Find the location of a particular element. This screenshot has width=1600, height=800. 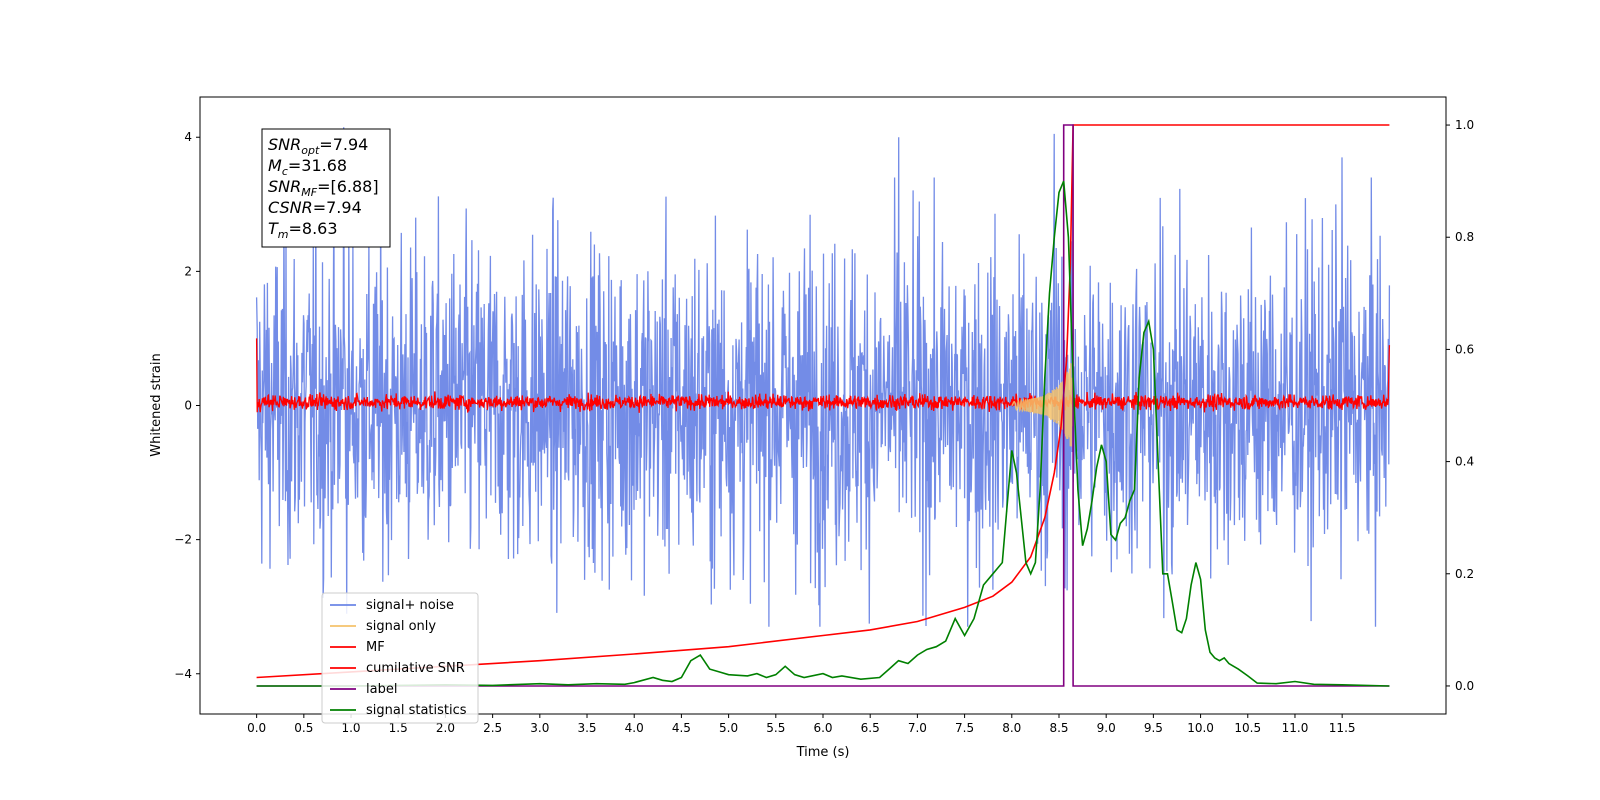

y-tick-label: −4 is located at coordinates (183, 674).